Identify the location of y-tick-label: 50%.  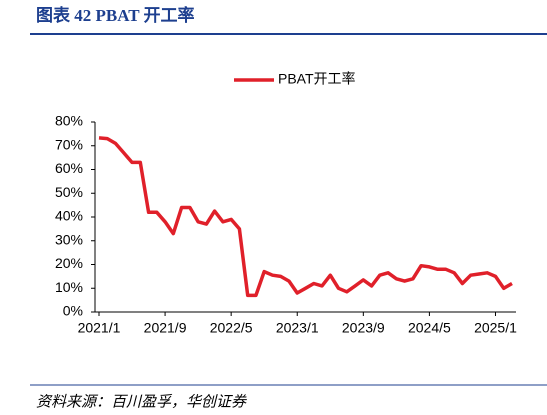
(69, 192).